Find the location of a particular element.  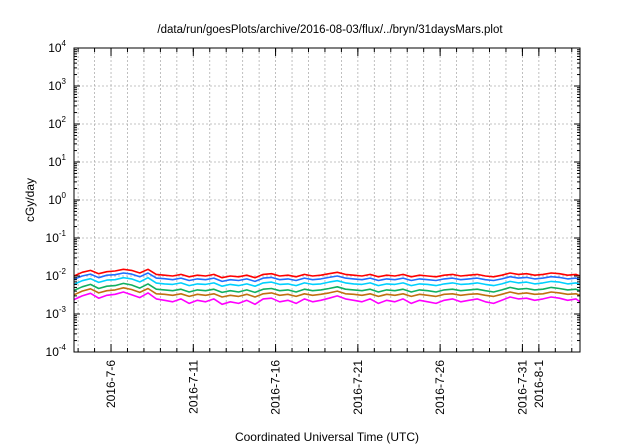

x-tick-label: 2016-7-6 is located at coordinates (111, 384).